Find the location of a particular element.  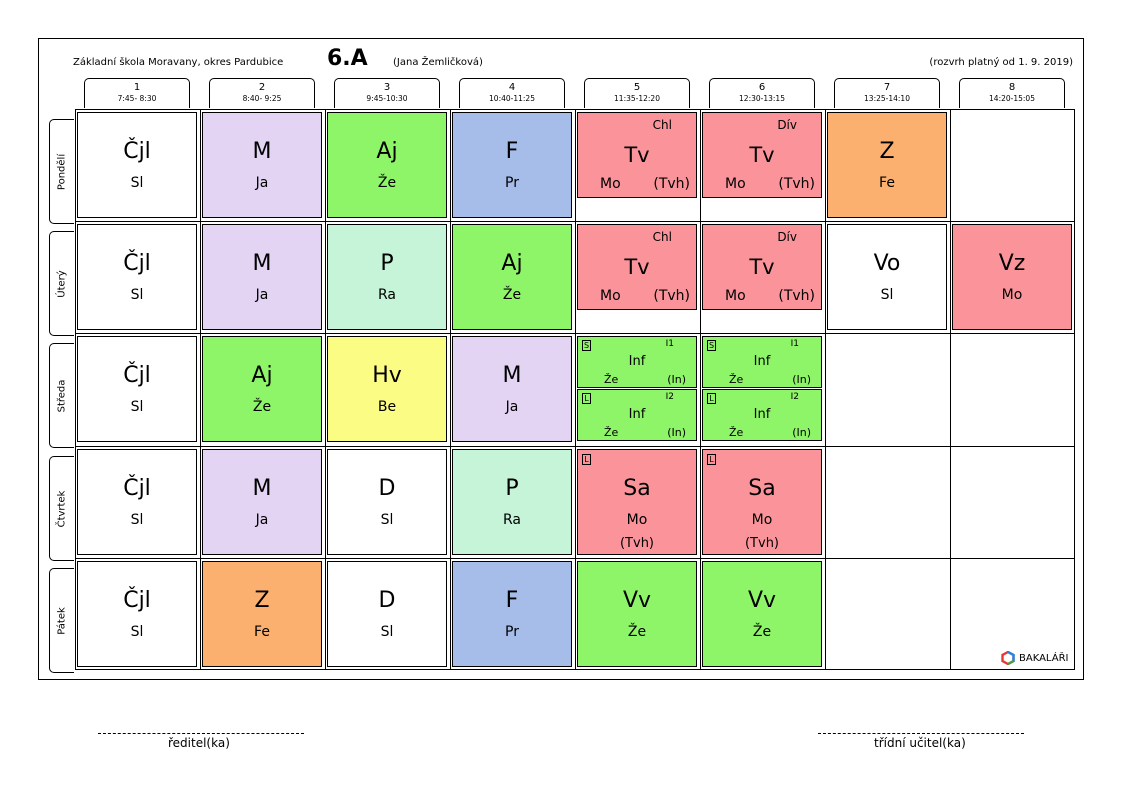

lesson-subject: Sa is located at coordinates (762, 488).